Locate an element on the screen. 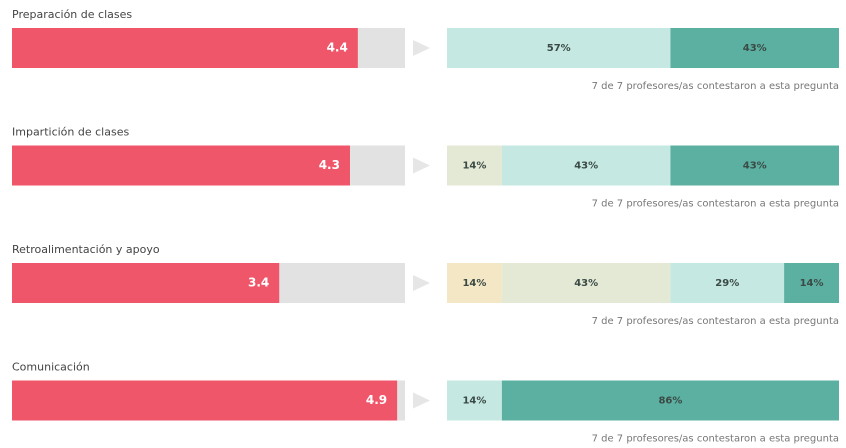 The height and width of the screenshot is (448, 846). row-title: Preparación de clases is located at coordinates (72, 14).